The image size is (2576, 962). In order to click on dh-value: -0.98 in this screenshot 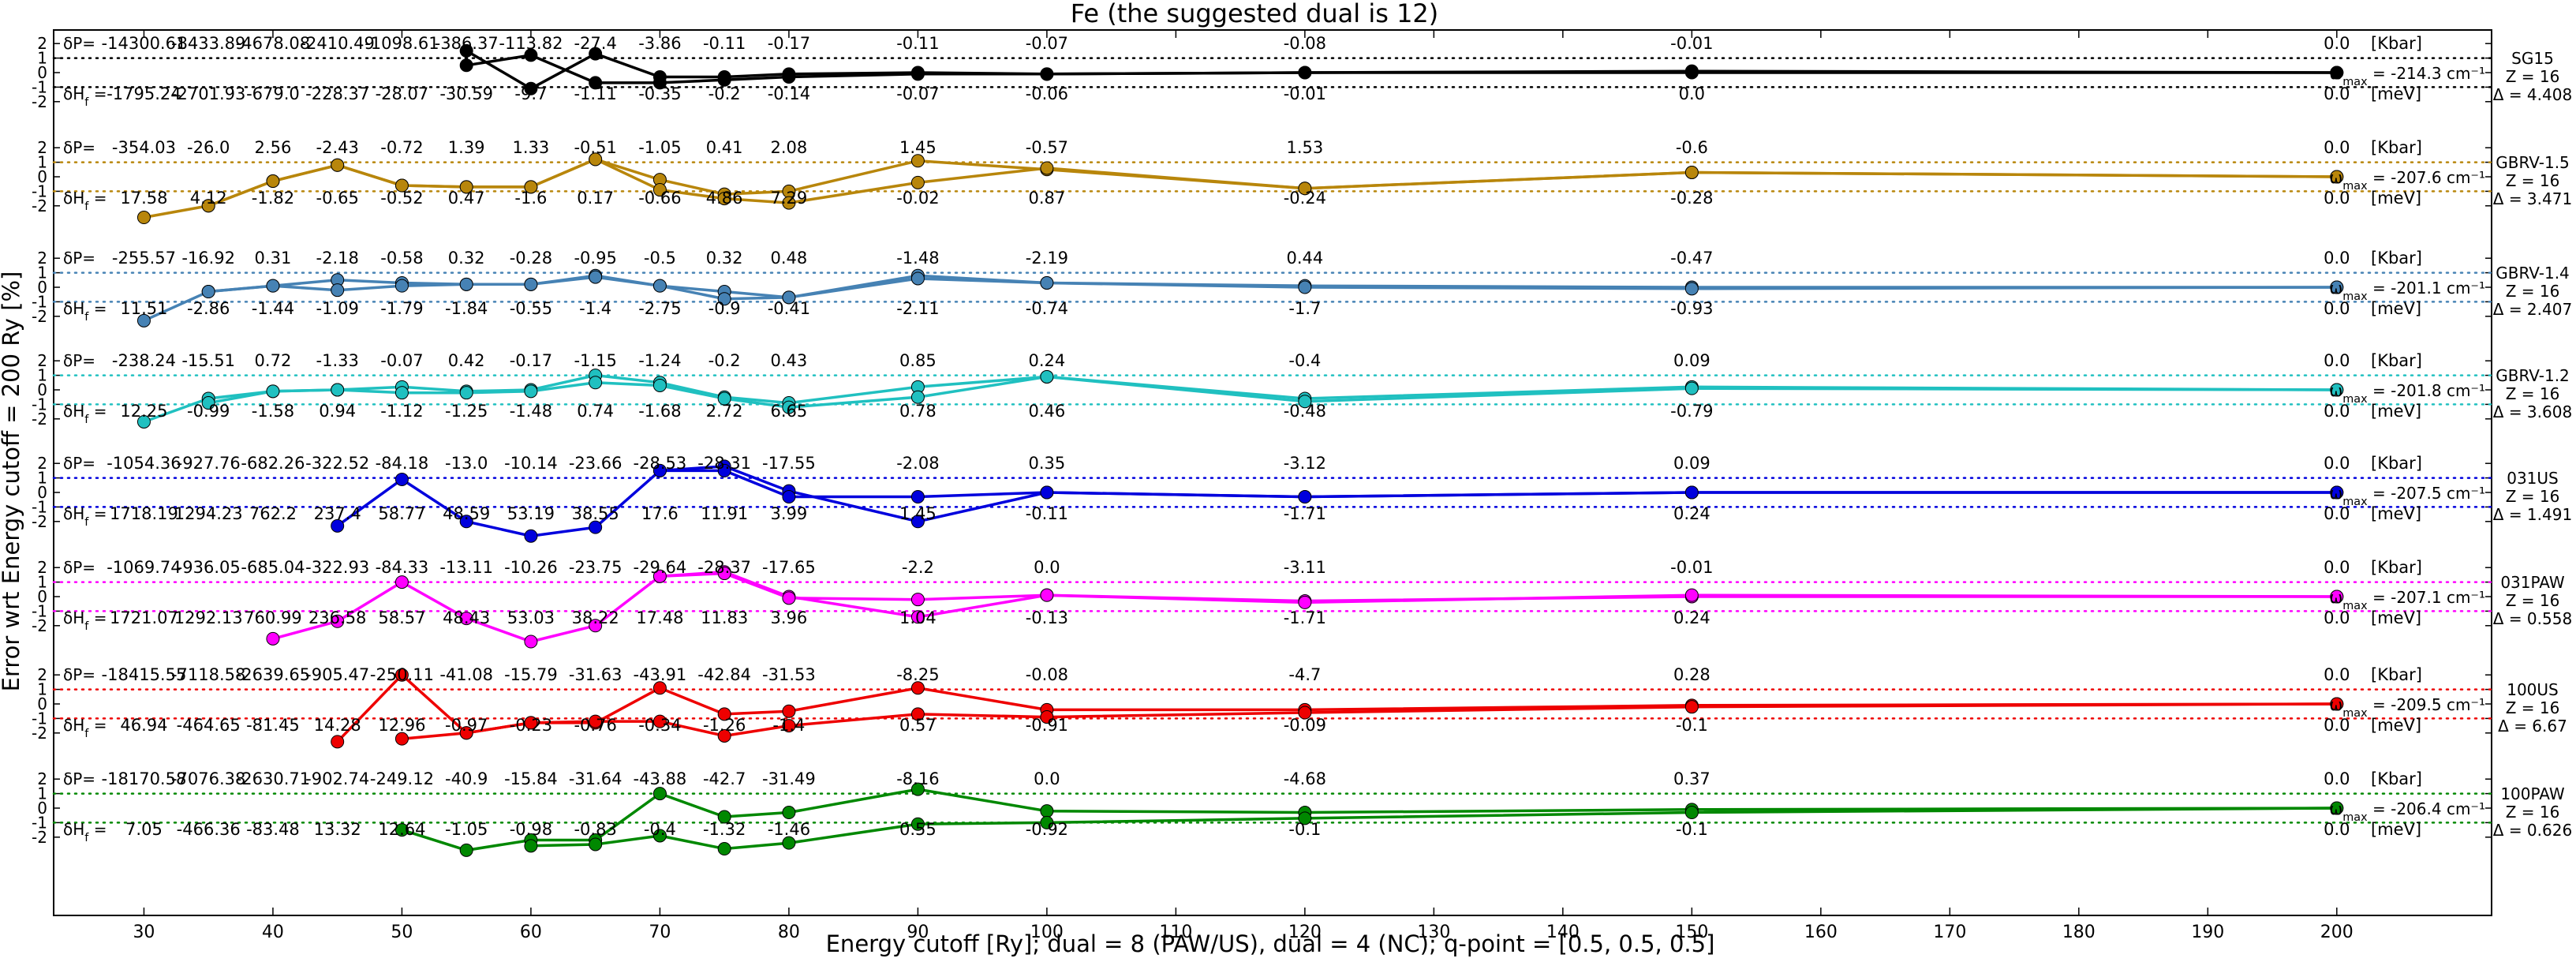, I will do `click(531, 830)`.